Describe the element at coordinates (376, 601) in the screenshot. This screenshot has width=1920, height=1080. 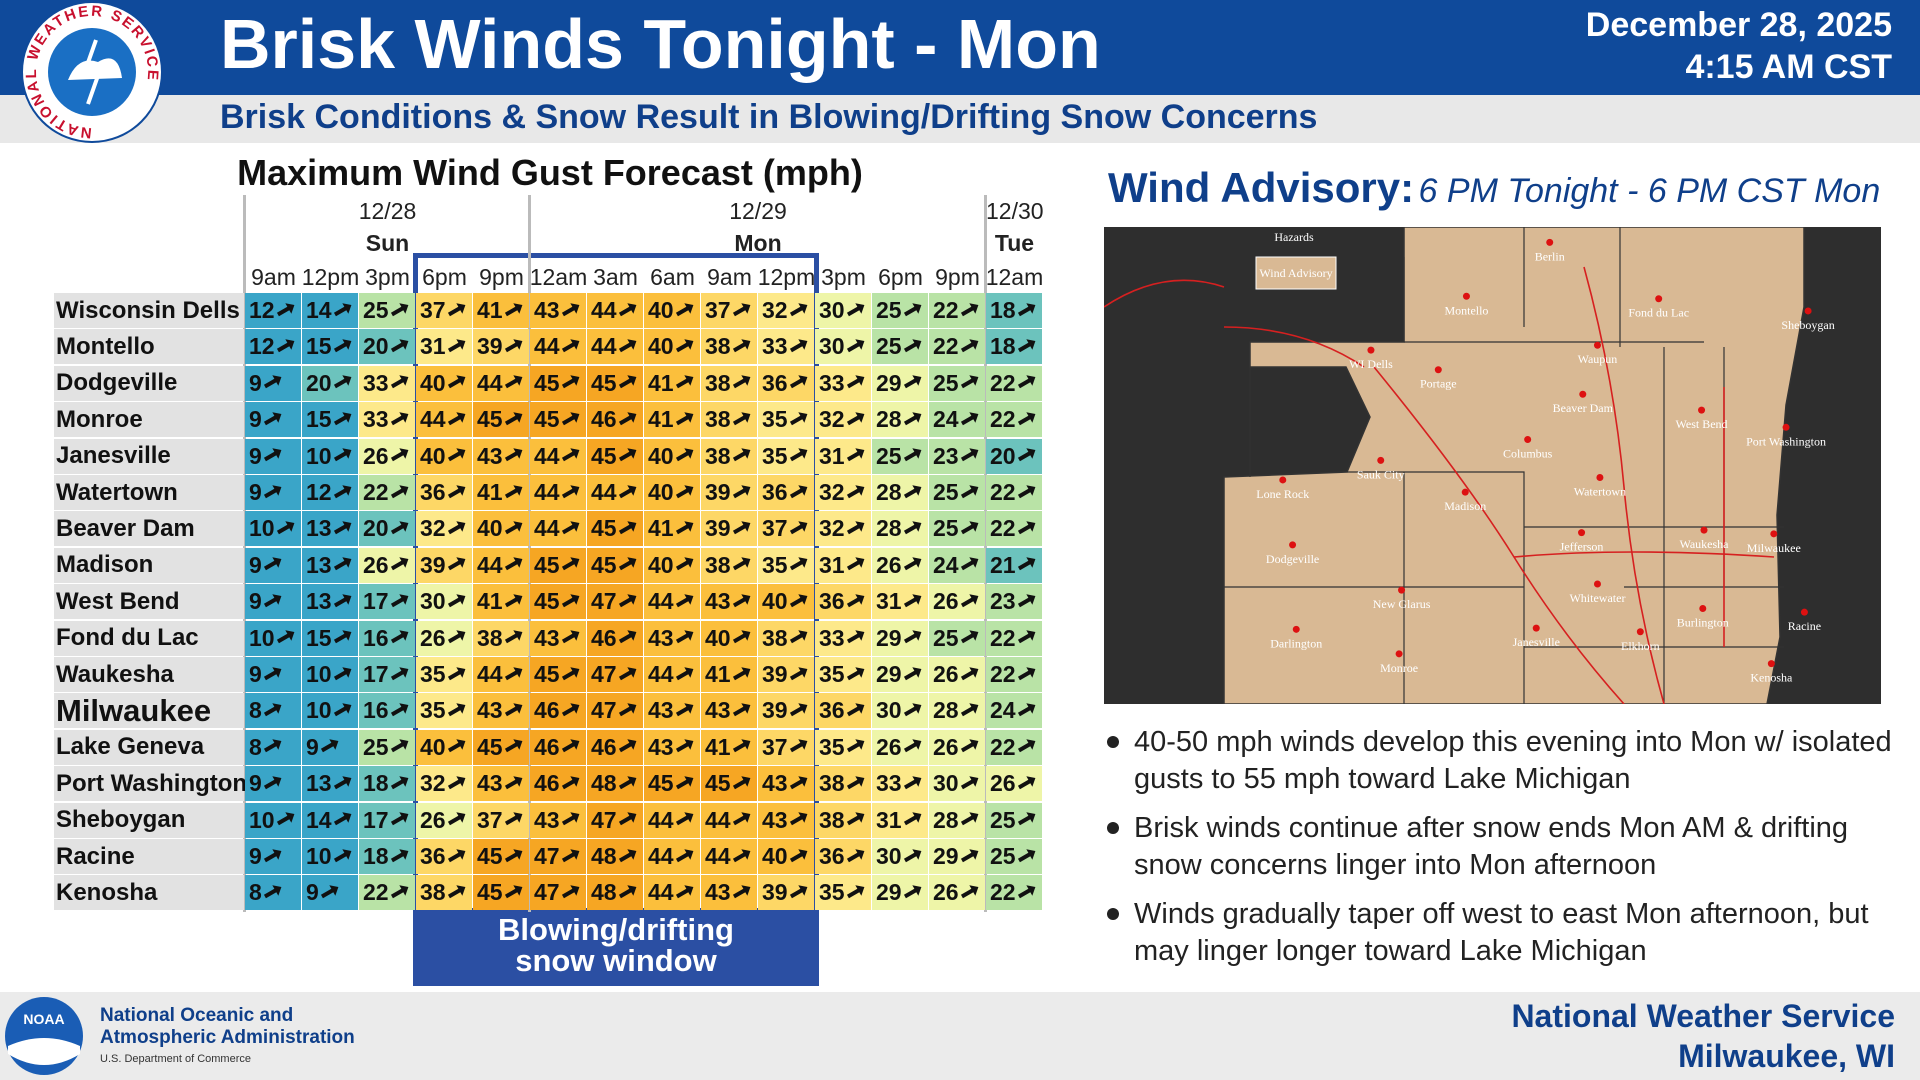
I see `gust-value: 17` at that location.